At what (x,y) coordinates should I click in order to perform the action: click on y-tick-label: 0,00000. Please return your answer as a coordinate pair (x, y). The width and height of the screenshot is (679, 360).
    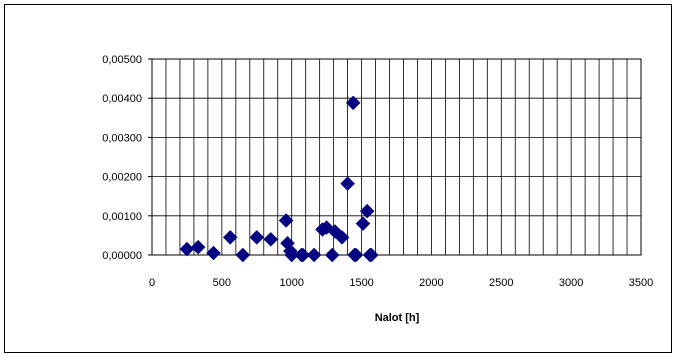
    Looking at the image, I should click on (122, 256).